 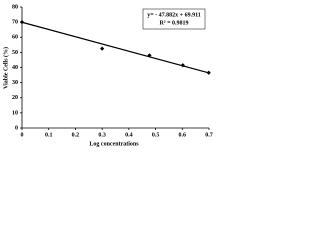 What do you see at coordinates (15, 23) in the screenshot?
I see `y-tick-label: 70` at bounding box center [15, 23].